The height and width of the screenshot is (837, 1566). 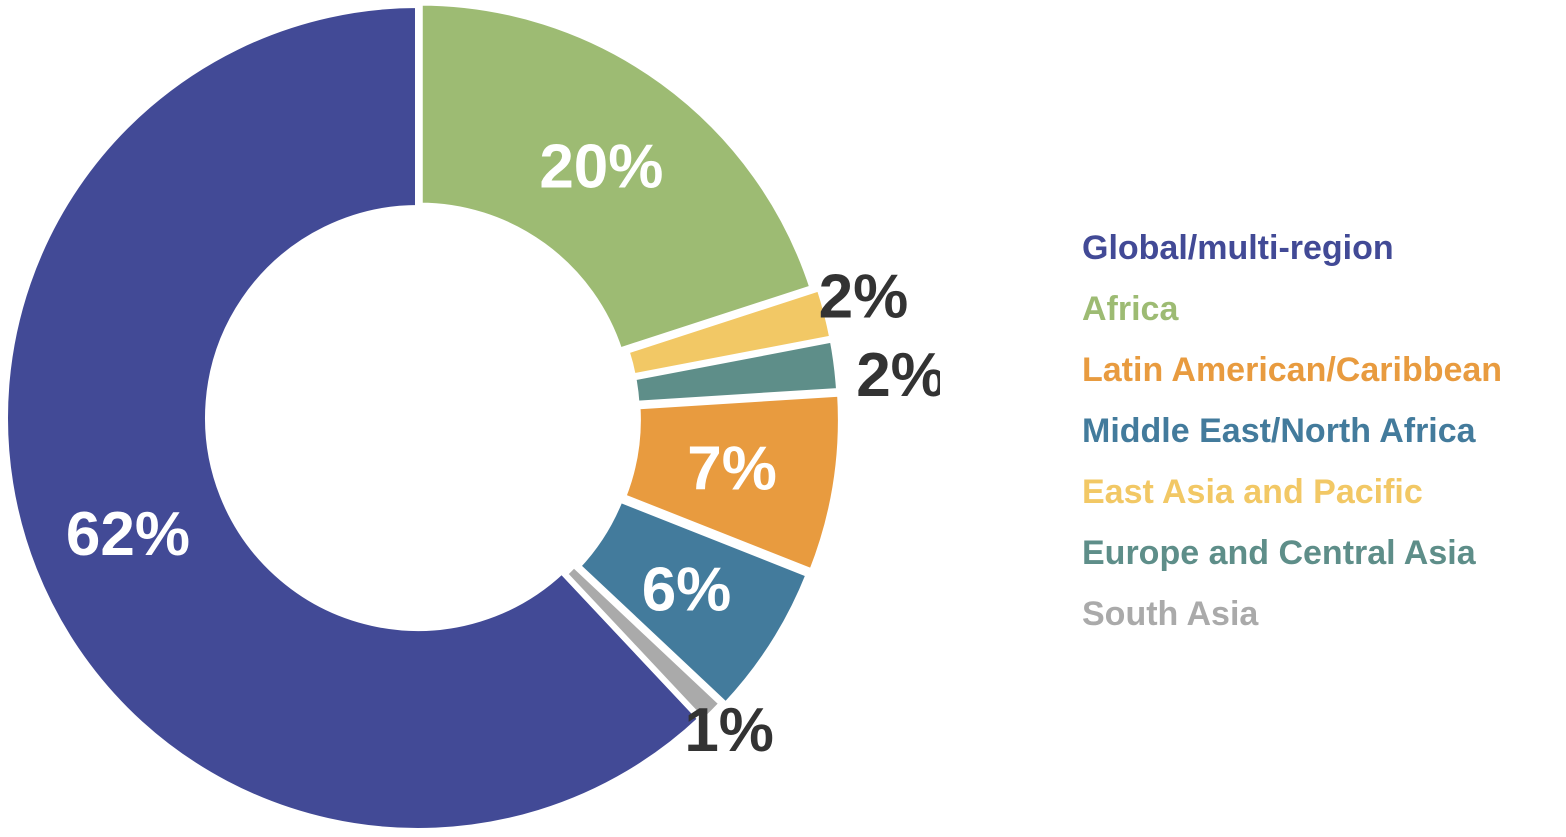 I want to click on slice-middle-east-north-africa, so click(x=693, y=602).